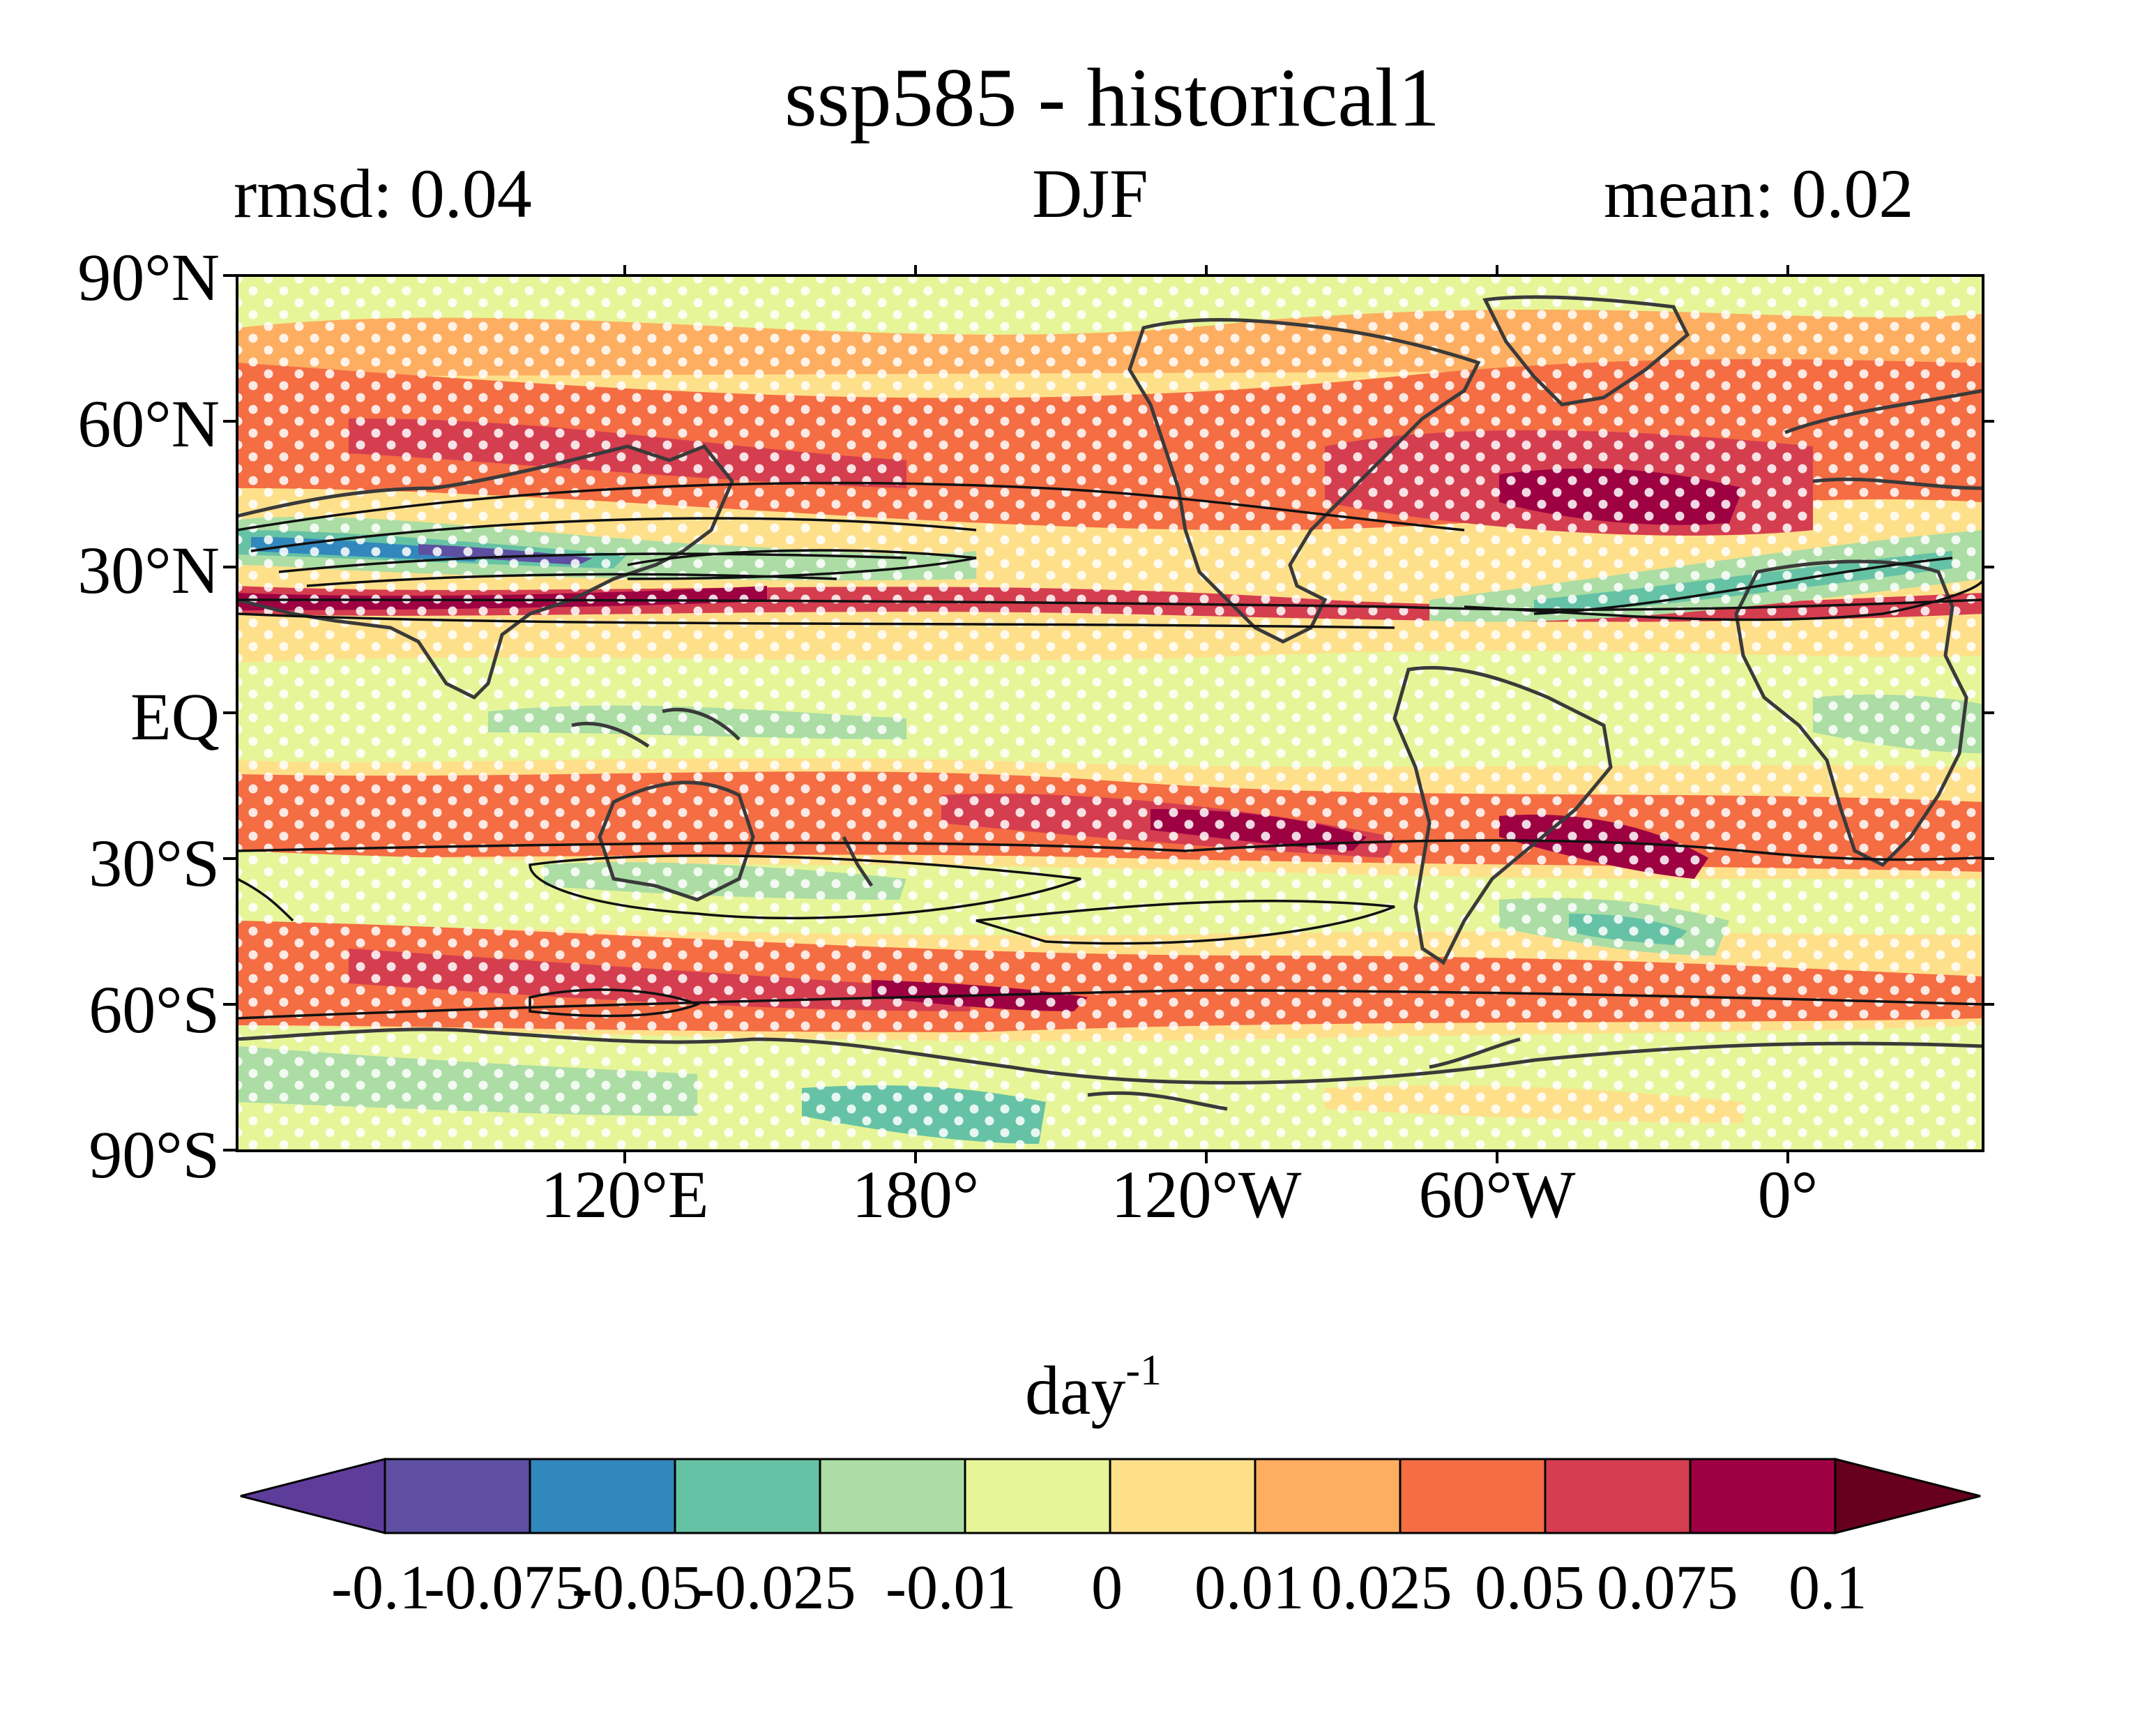 The width and height of the screenshot is (2156, 1729). Describe the element at coordinates (637, 1587) in the screenshot. I see `cb-tick-label: -0.05` at that location.